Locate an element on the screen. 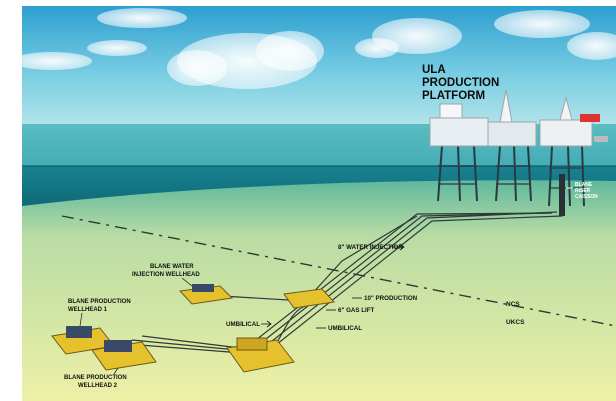 The width and height of the screenshot is (616, 401). ncs-label: NCS is located at coordinates (513, 304).